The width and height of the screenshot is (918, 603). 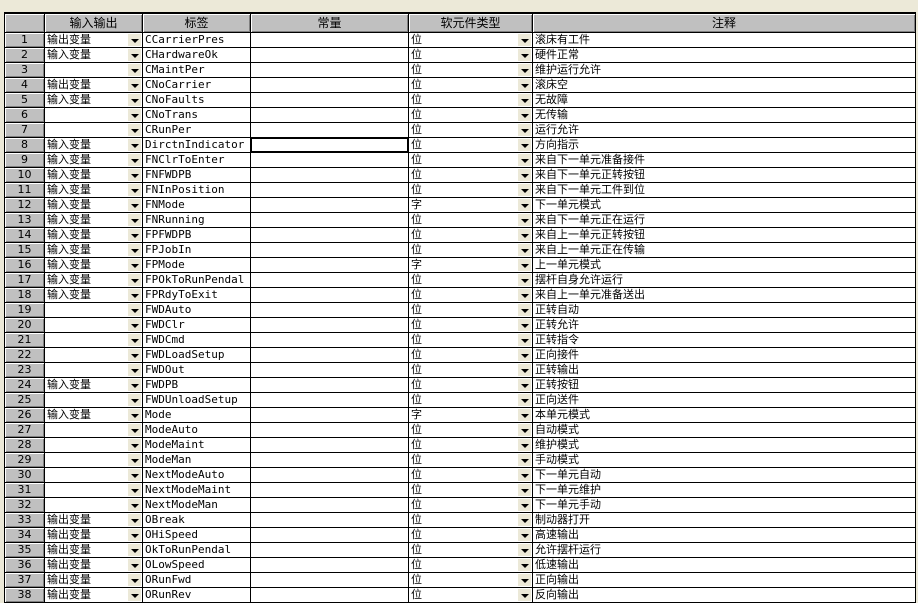 What do you see at coordinates (724, 175) in the screenshot?
I see `comment-cell: 来自下一单元正转按钮` at bounding box center [724, 175].